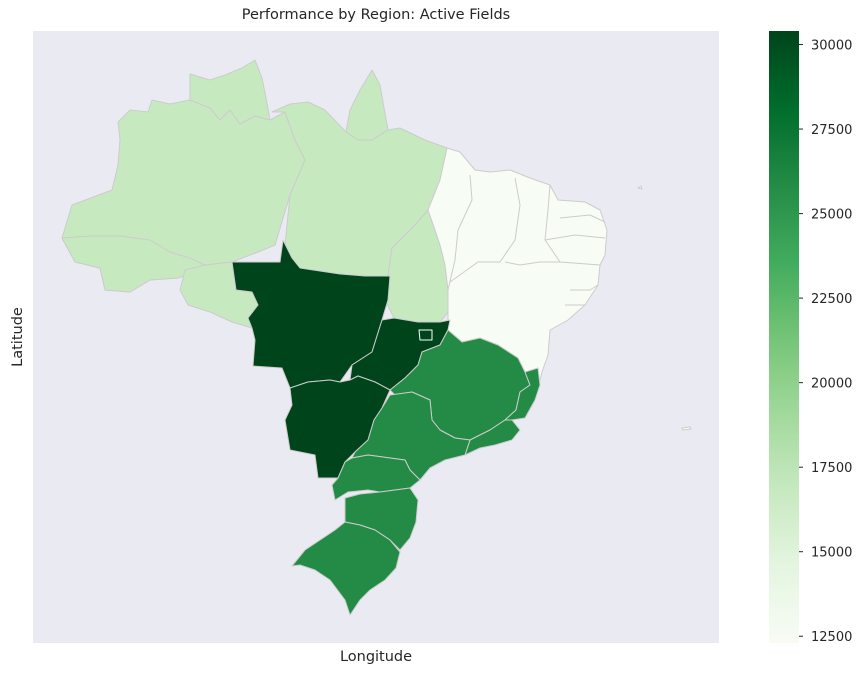  I want to click on colorbar-tick-label: 20000, so click(831, 384).